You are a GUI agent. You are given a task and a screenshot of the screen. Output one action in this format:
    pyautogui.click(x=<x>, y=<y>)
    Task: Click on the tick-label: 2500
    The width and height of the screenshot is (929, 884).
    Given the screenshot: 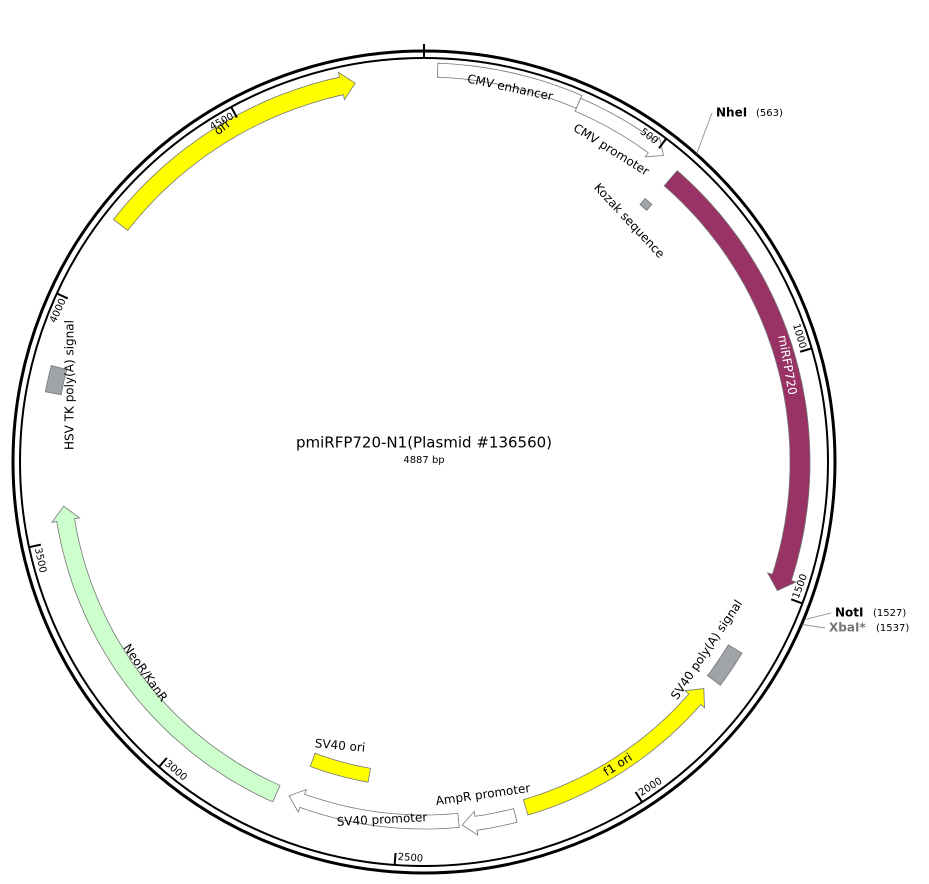 What is the action you would take?
    pyautogui.click(x=410, y=858)
    